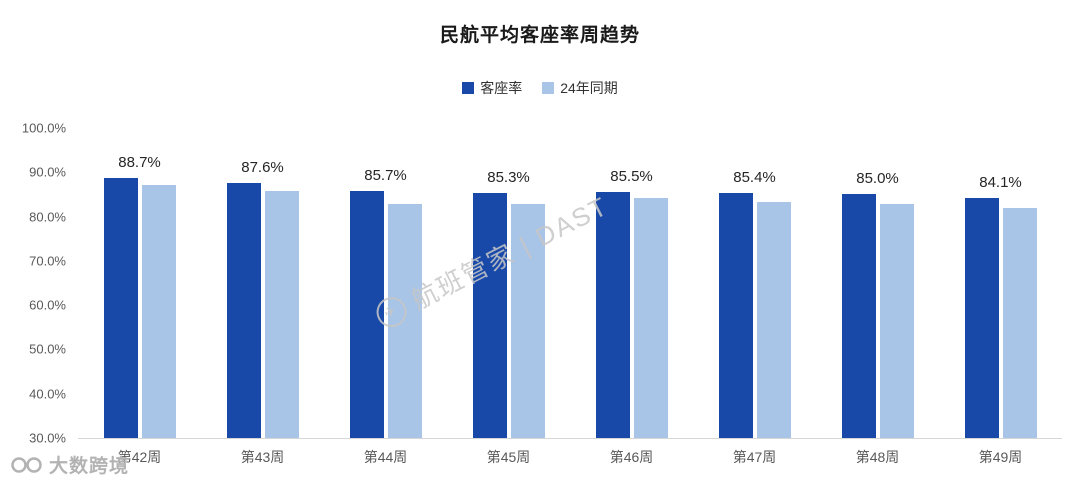 Image resolution: width=1080 pixels, height=486 pixels. What do you see at coordinates (47, 349) in the screenshot?
I see `y-tick-label: 50.0%` at bounding box center [47, 349].